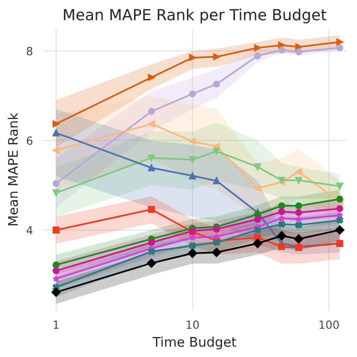  What do you see at coordinates (329, 324) in the screenshot?
I see `x-tick-label: 100` at bounding box center [329, 324].